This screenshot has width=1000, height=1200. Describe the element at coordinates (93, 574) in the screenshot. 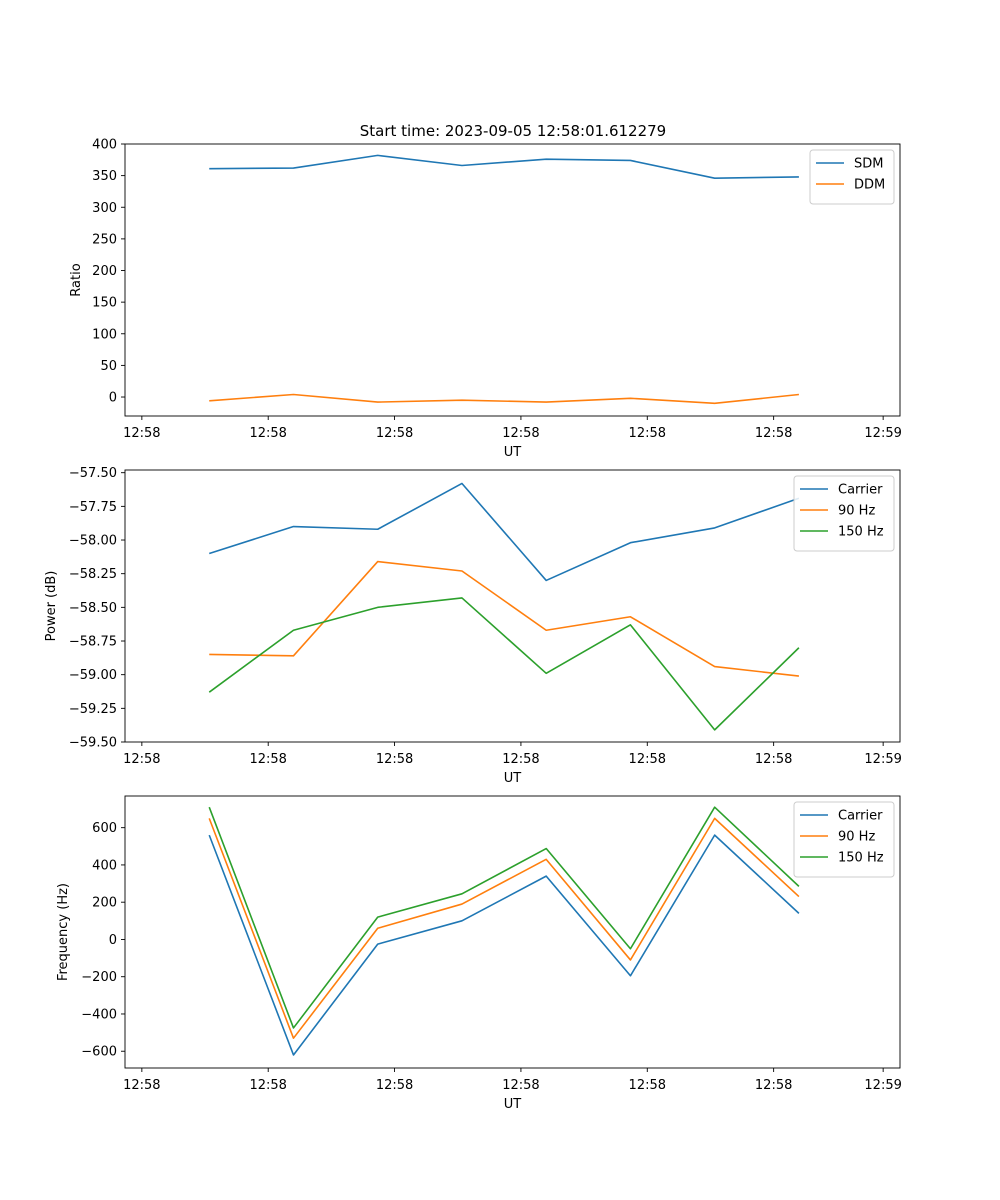

I see `y-tick-label: −58.25` at that location.